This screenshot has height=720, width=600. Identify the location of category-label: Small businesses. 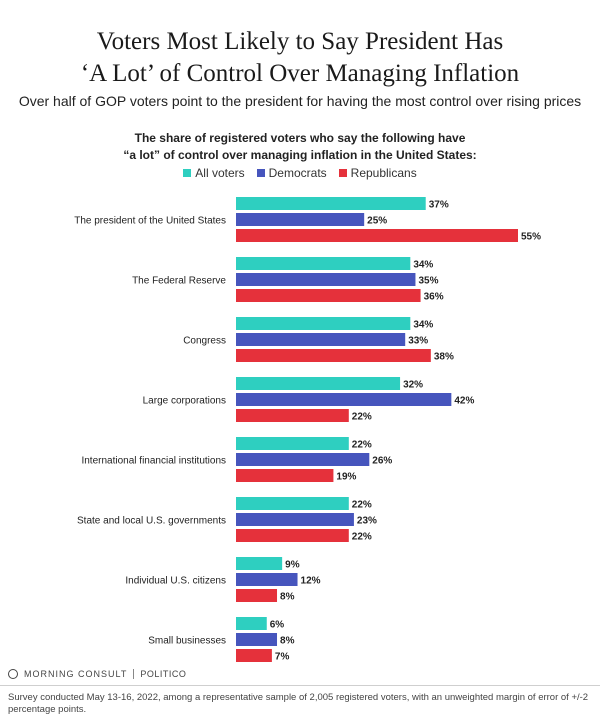
(187, 641).